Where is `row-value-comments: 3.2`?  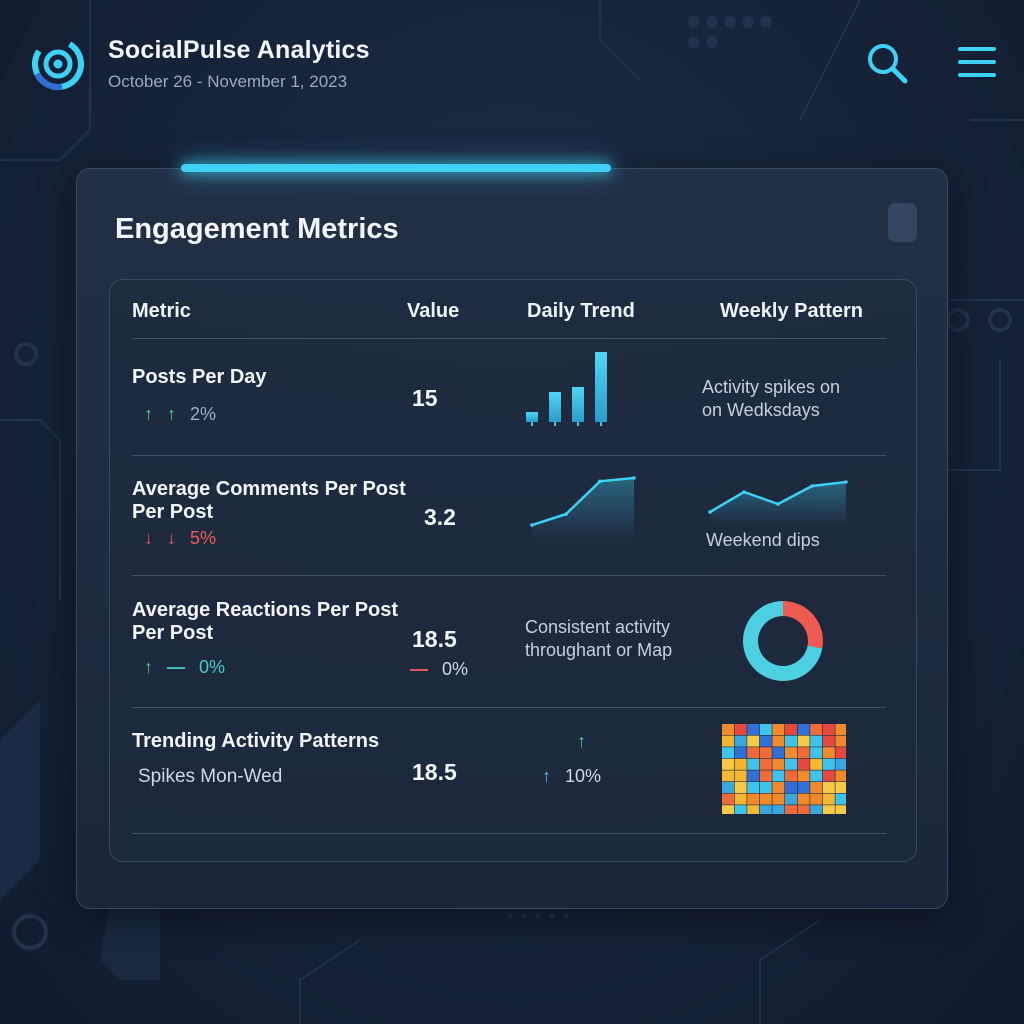 row-value-comments: 3.2 is located at coordinates (440, 517).